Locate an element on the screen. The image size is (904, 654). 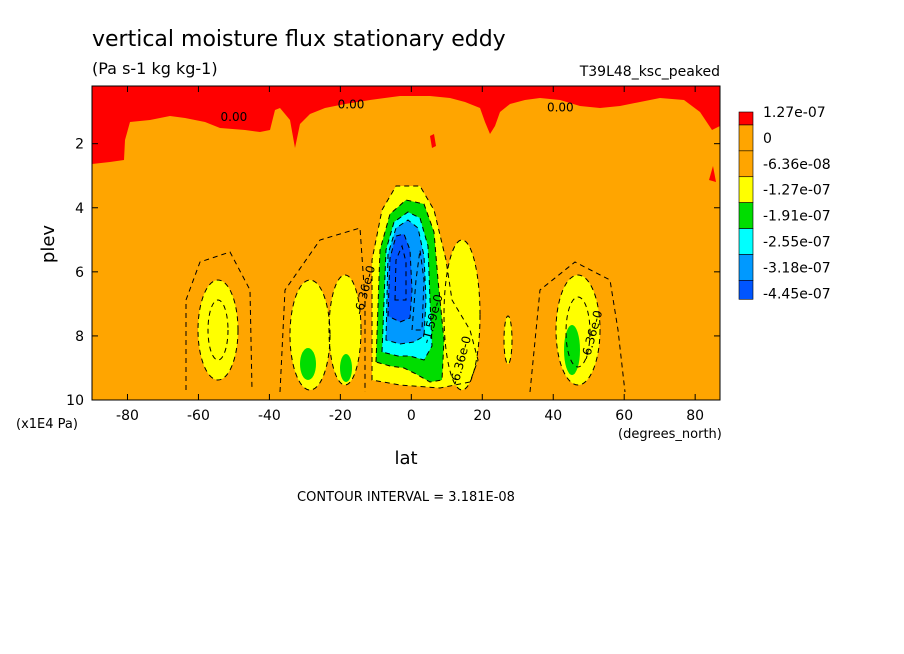
x-tick-label: -80 is located at coordinates (127, 416).